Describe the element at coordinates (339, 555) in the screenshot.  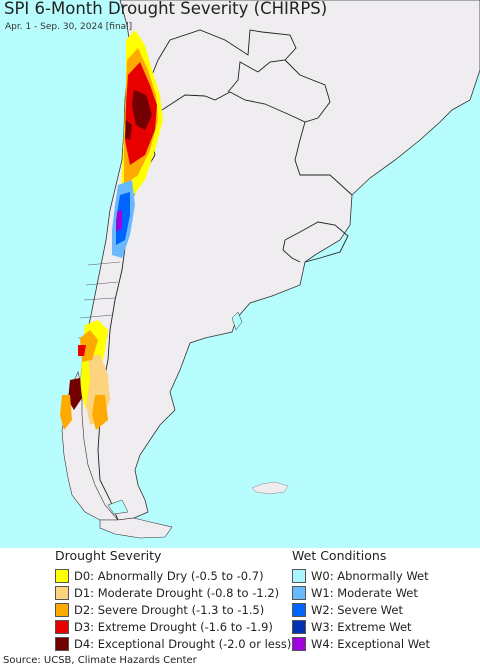
I see `wet-legend-heading: Wet Conditions` at that location.